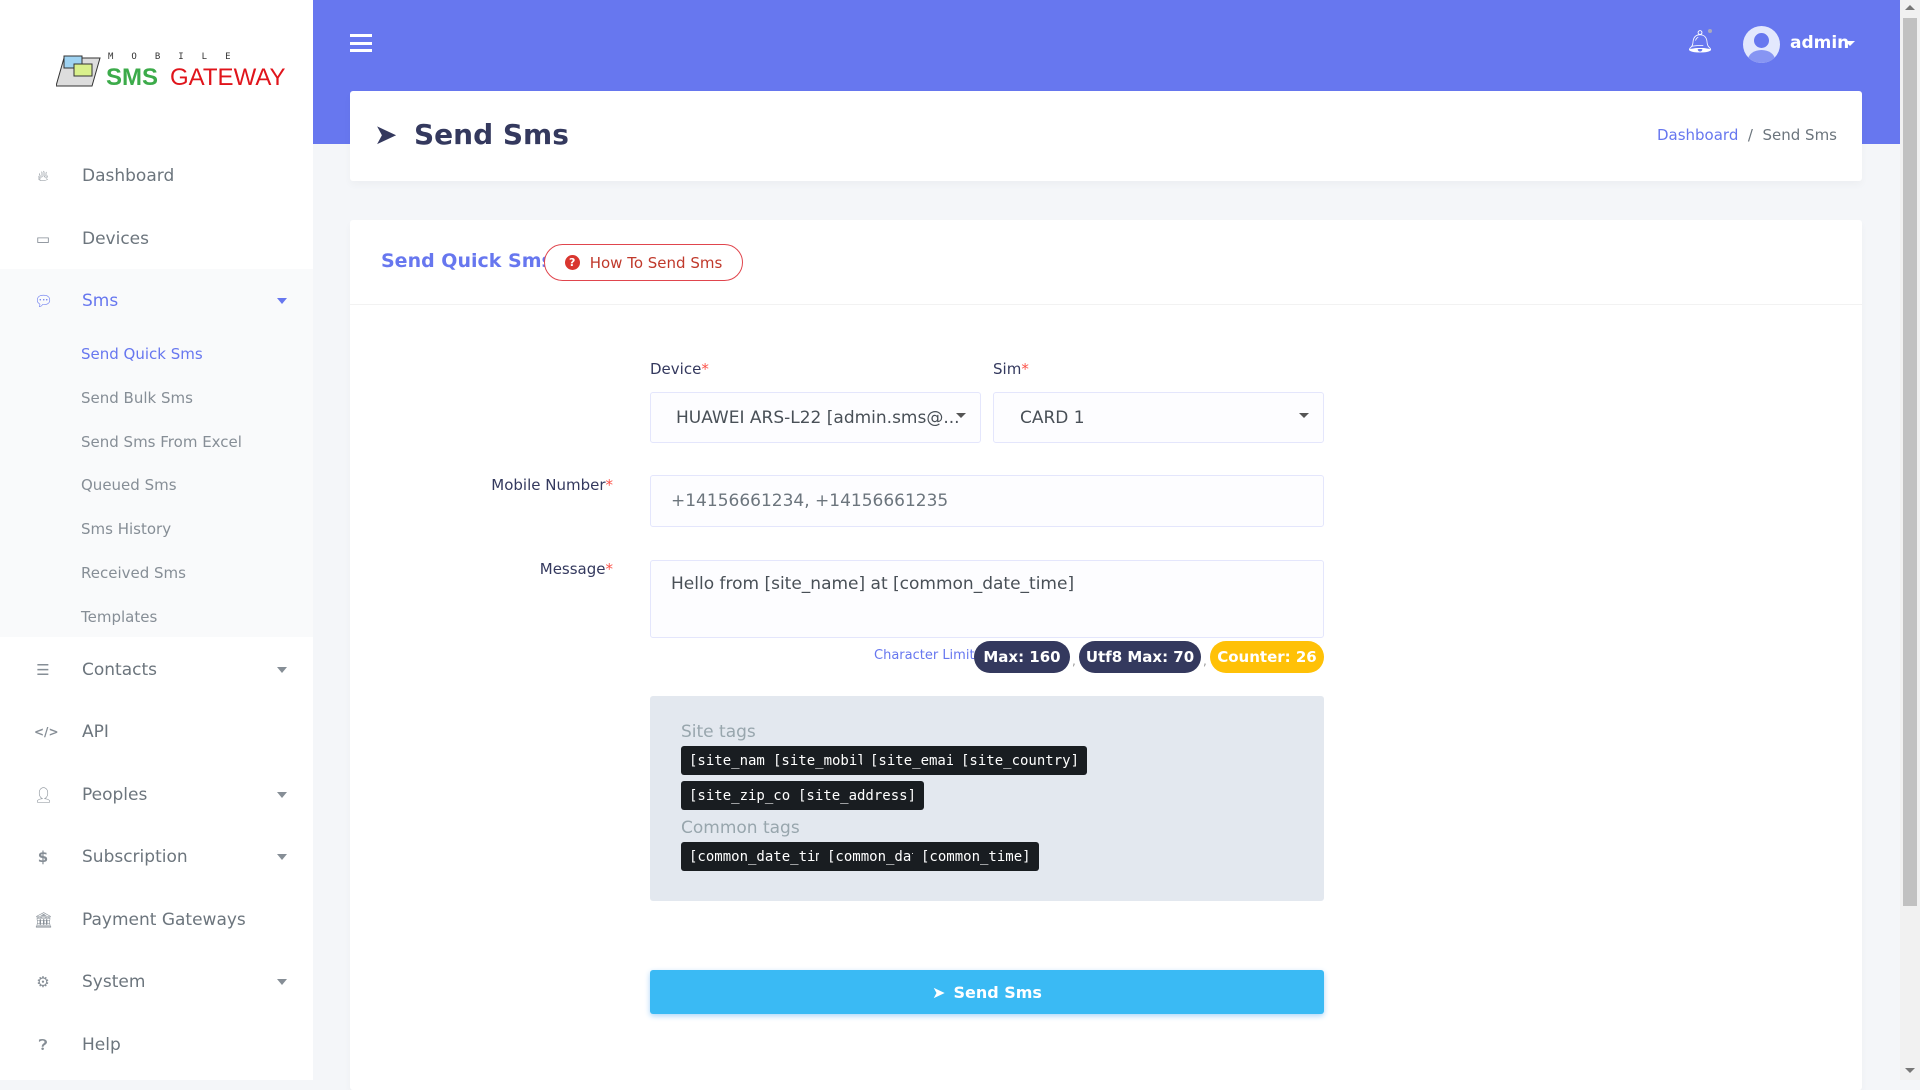 This screenshot has width=1920, height=1090. Describe the element at coordinates (43, 1045) in the screenshot. I see `question-icon: ❓︎` at that location.